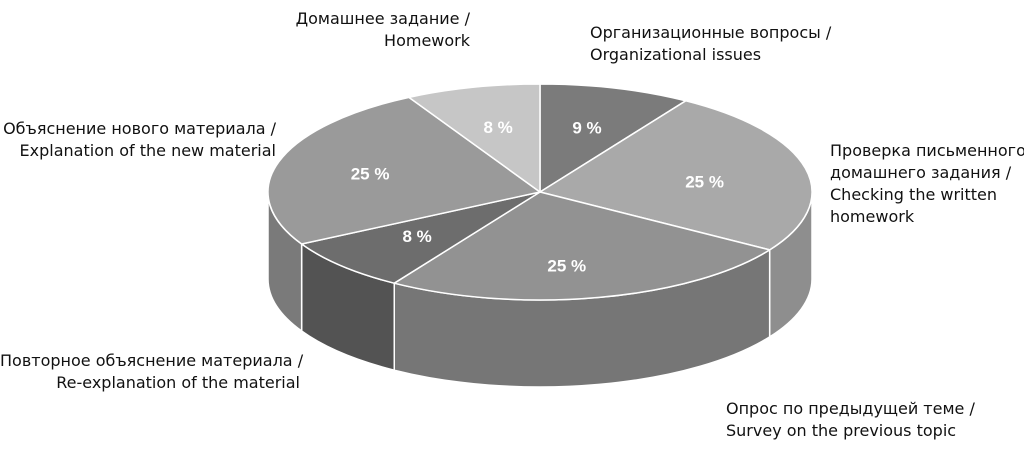 The height and width of the screenshot is (449, 1024). I want to click on label-checking-ru-2: домашнего задания /, so click(921, 172).